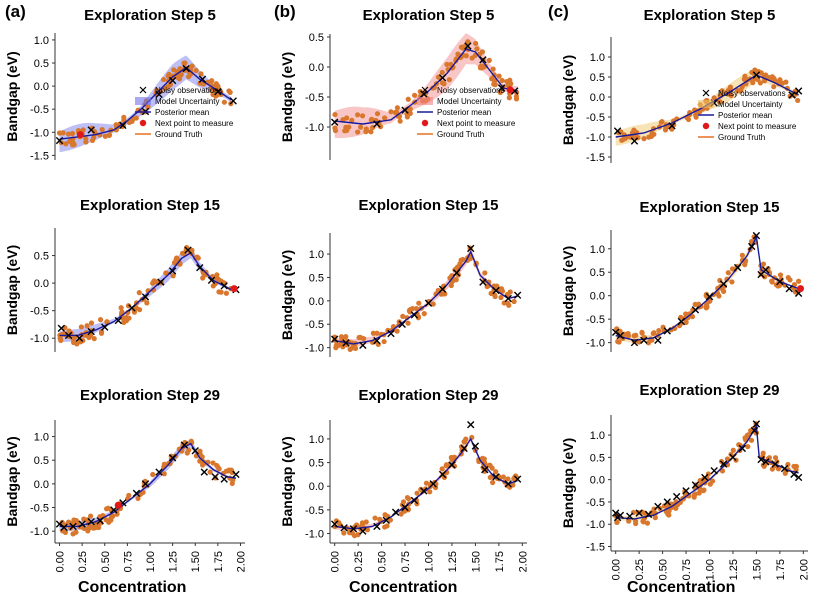 The width and height of the screenshot is (813, 599). I want to click on y-axis-label-a15: Bandgap (eV), so click(12, 290).